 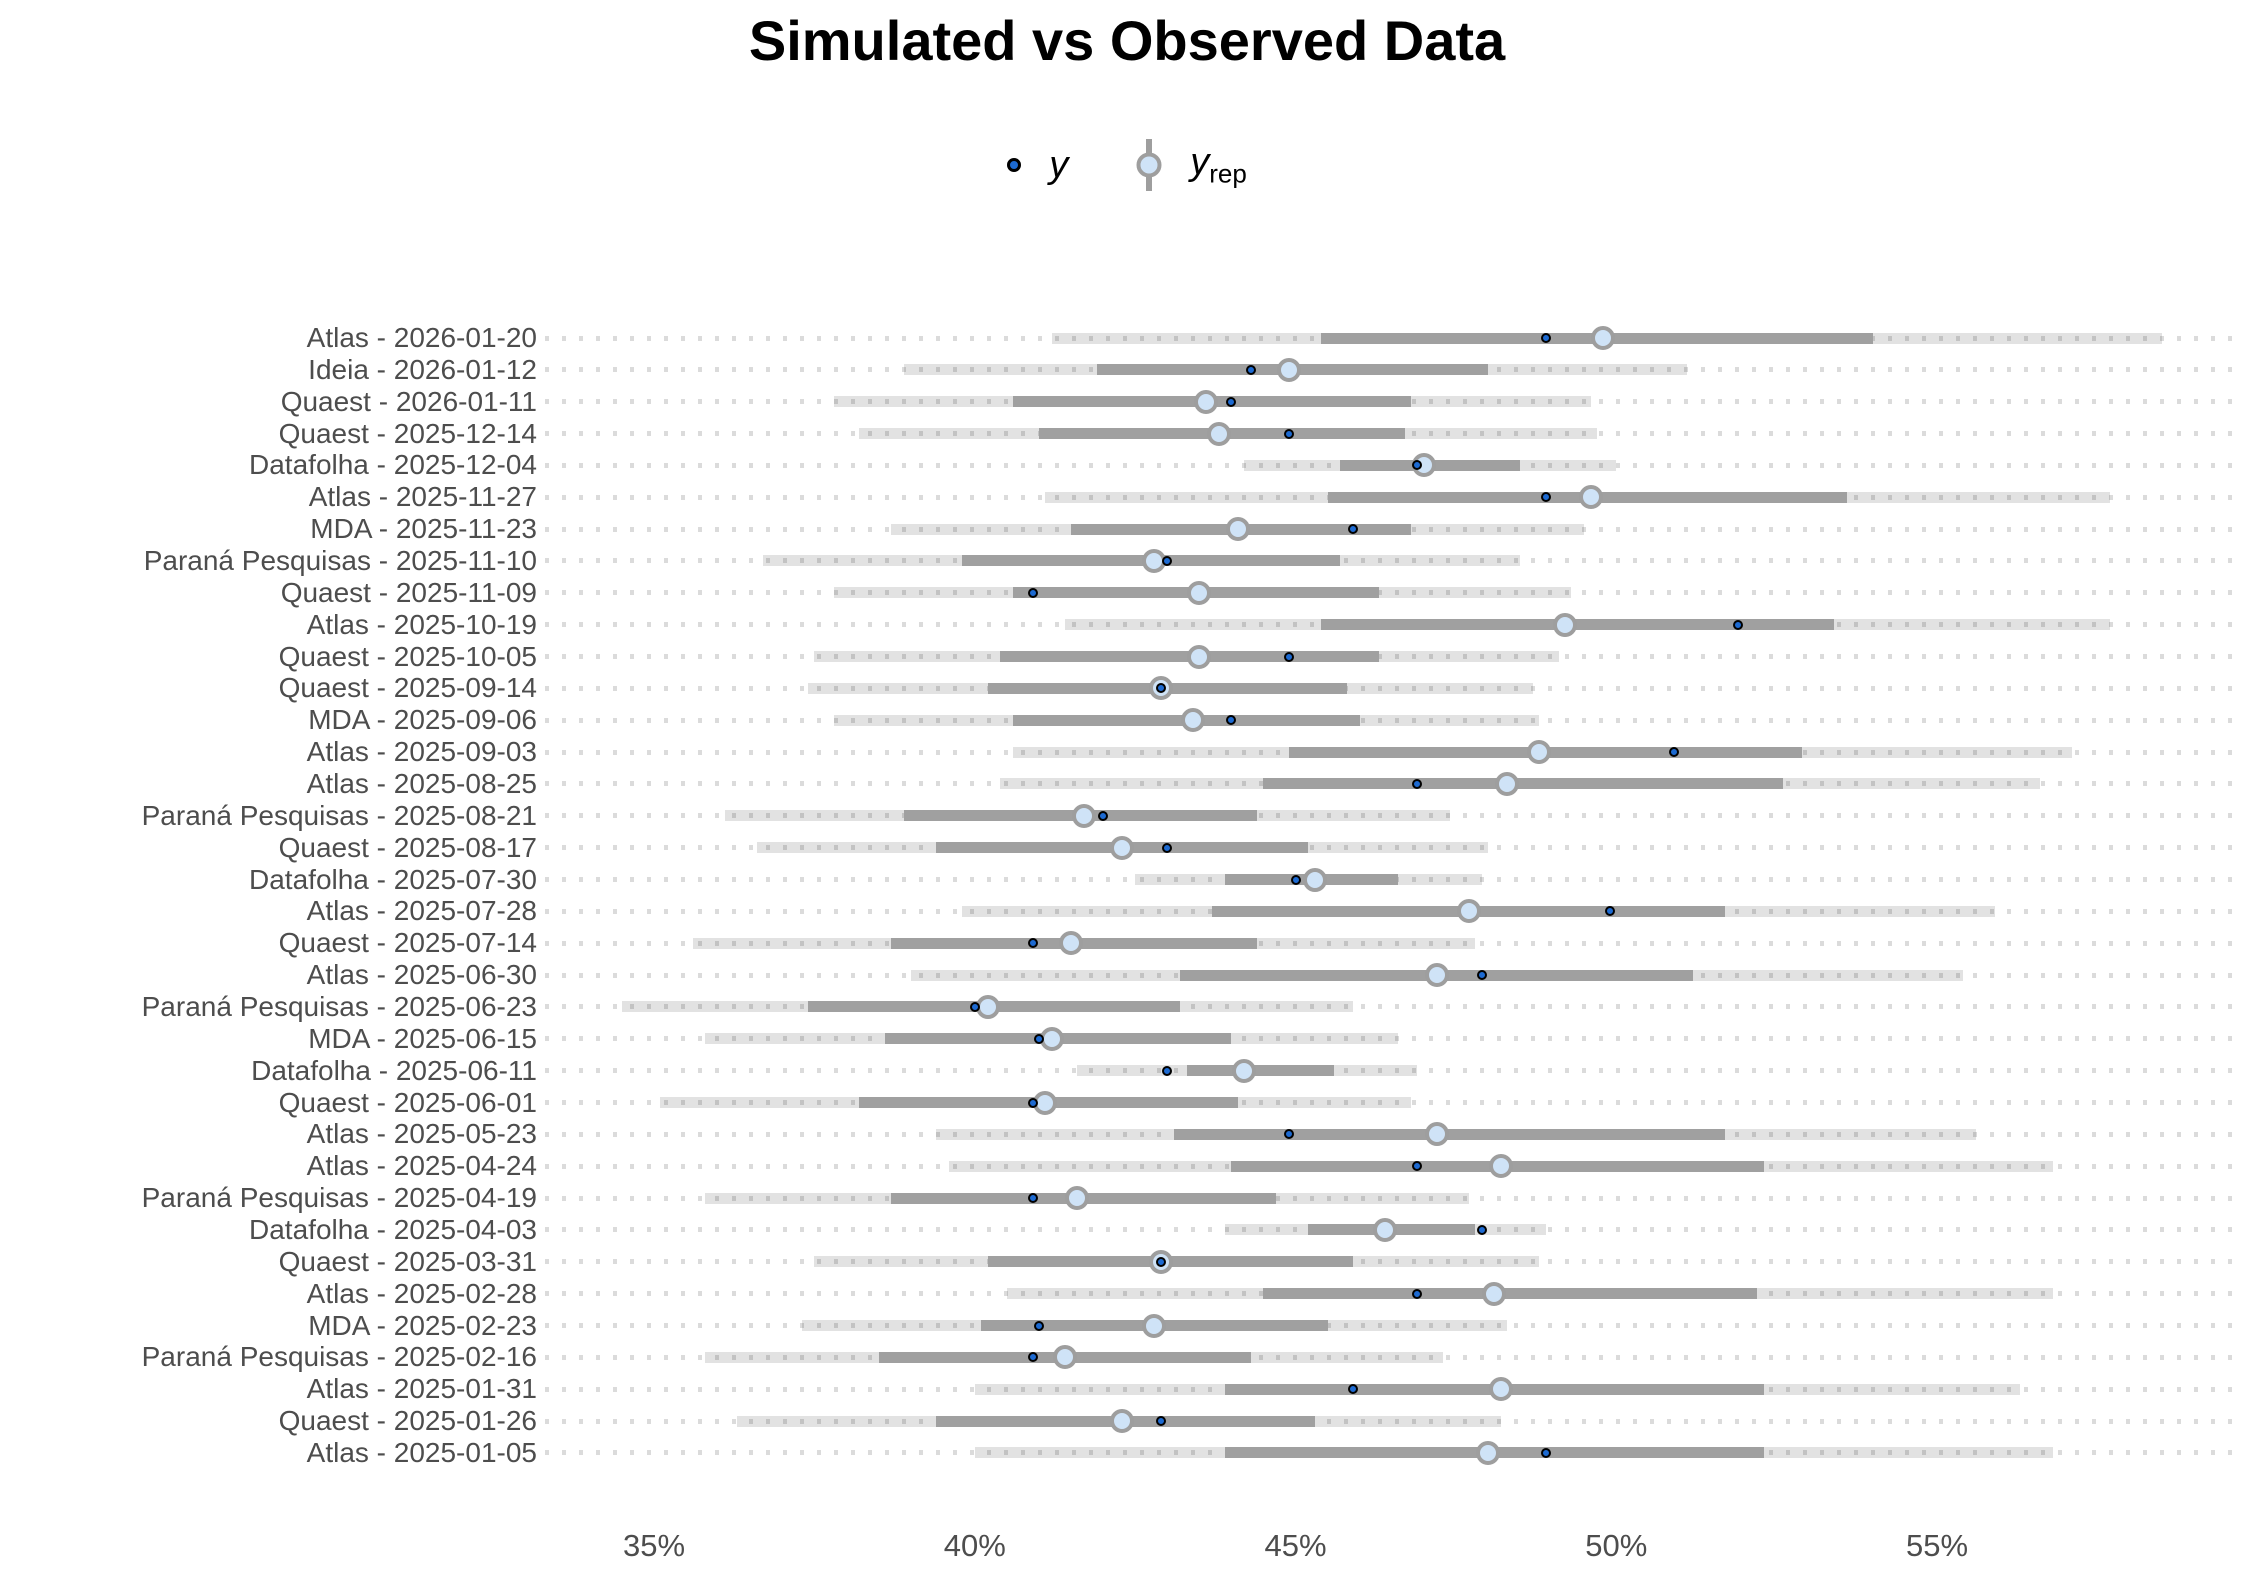 I want to click on row-label: Quaest - 2025-07-14, so click(x=407, y=943).